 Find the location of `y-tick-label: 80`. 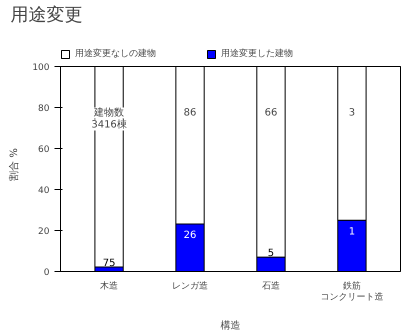

y-tick-label: 80 is located at coordinates (44, 109).